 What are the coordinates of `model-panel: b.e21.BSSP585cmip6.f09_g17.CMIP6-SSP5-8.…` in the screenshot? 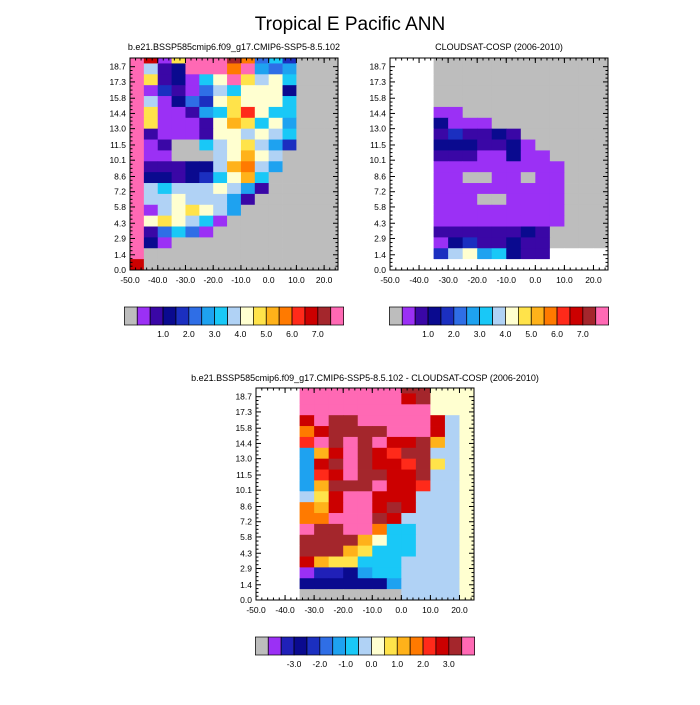 It's located at (226, 190).